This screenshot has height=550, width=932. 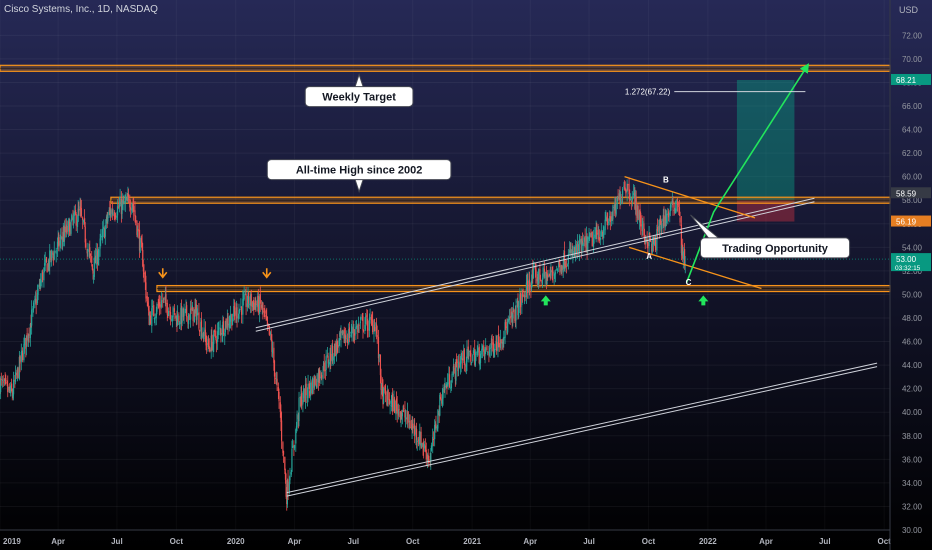 I want to click on y-tick-label: 42.00, so click(x=912, y=389).